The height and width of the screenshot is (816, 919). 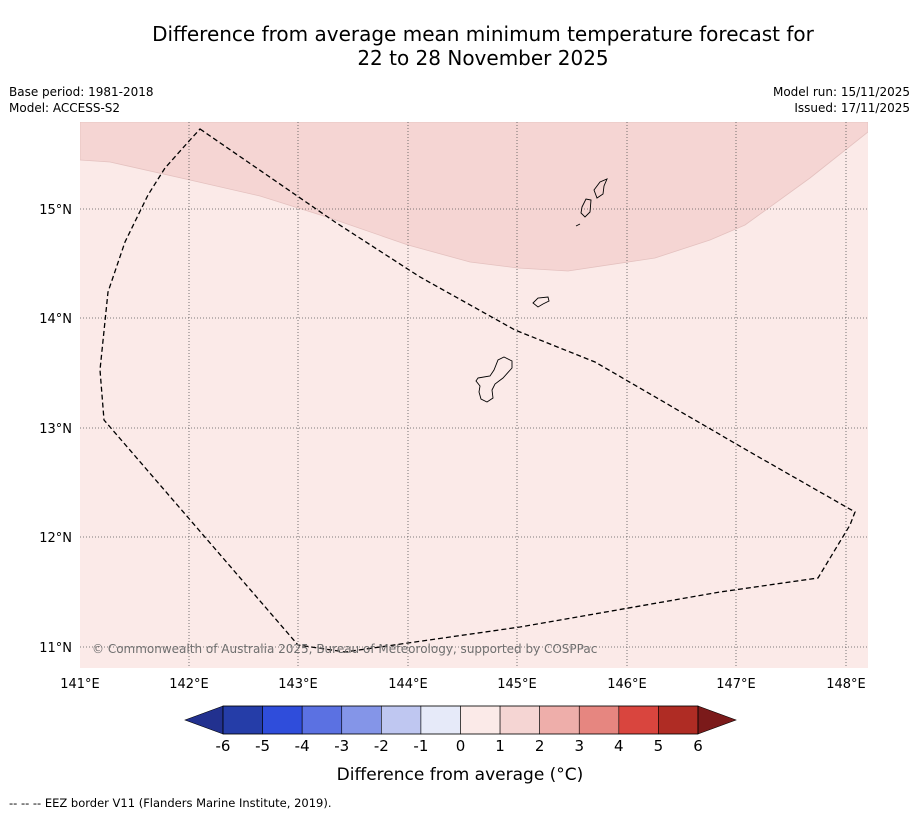 I want to click on colorbar-label: Difference from average (°C), so click(x=460, y=775).